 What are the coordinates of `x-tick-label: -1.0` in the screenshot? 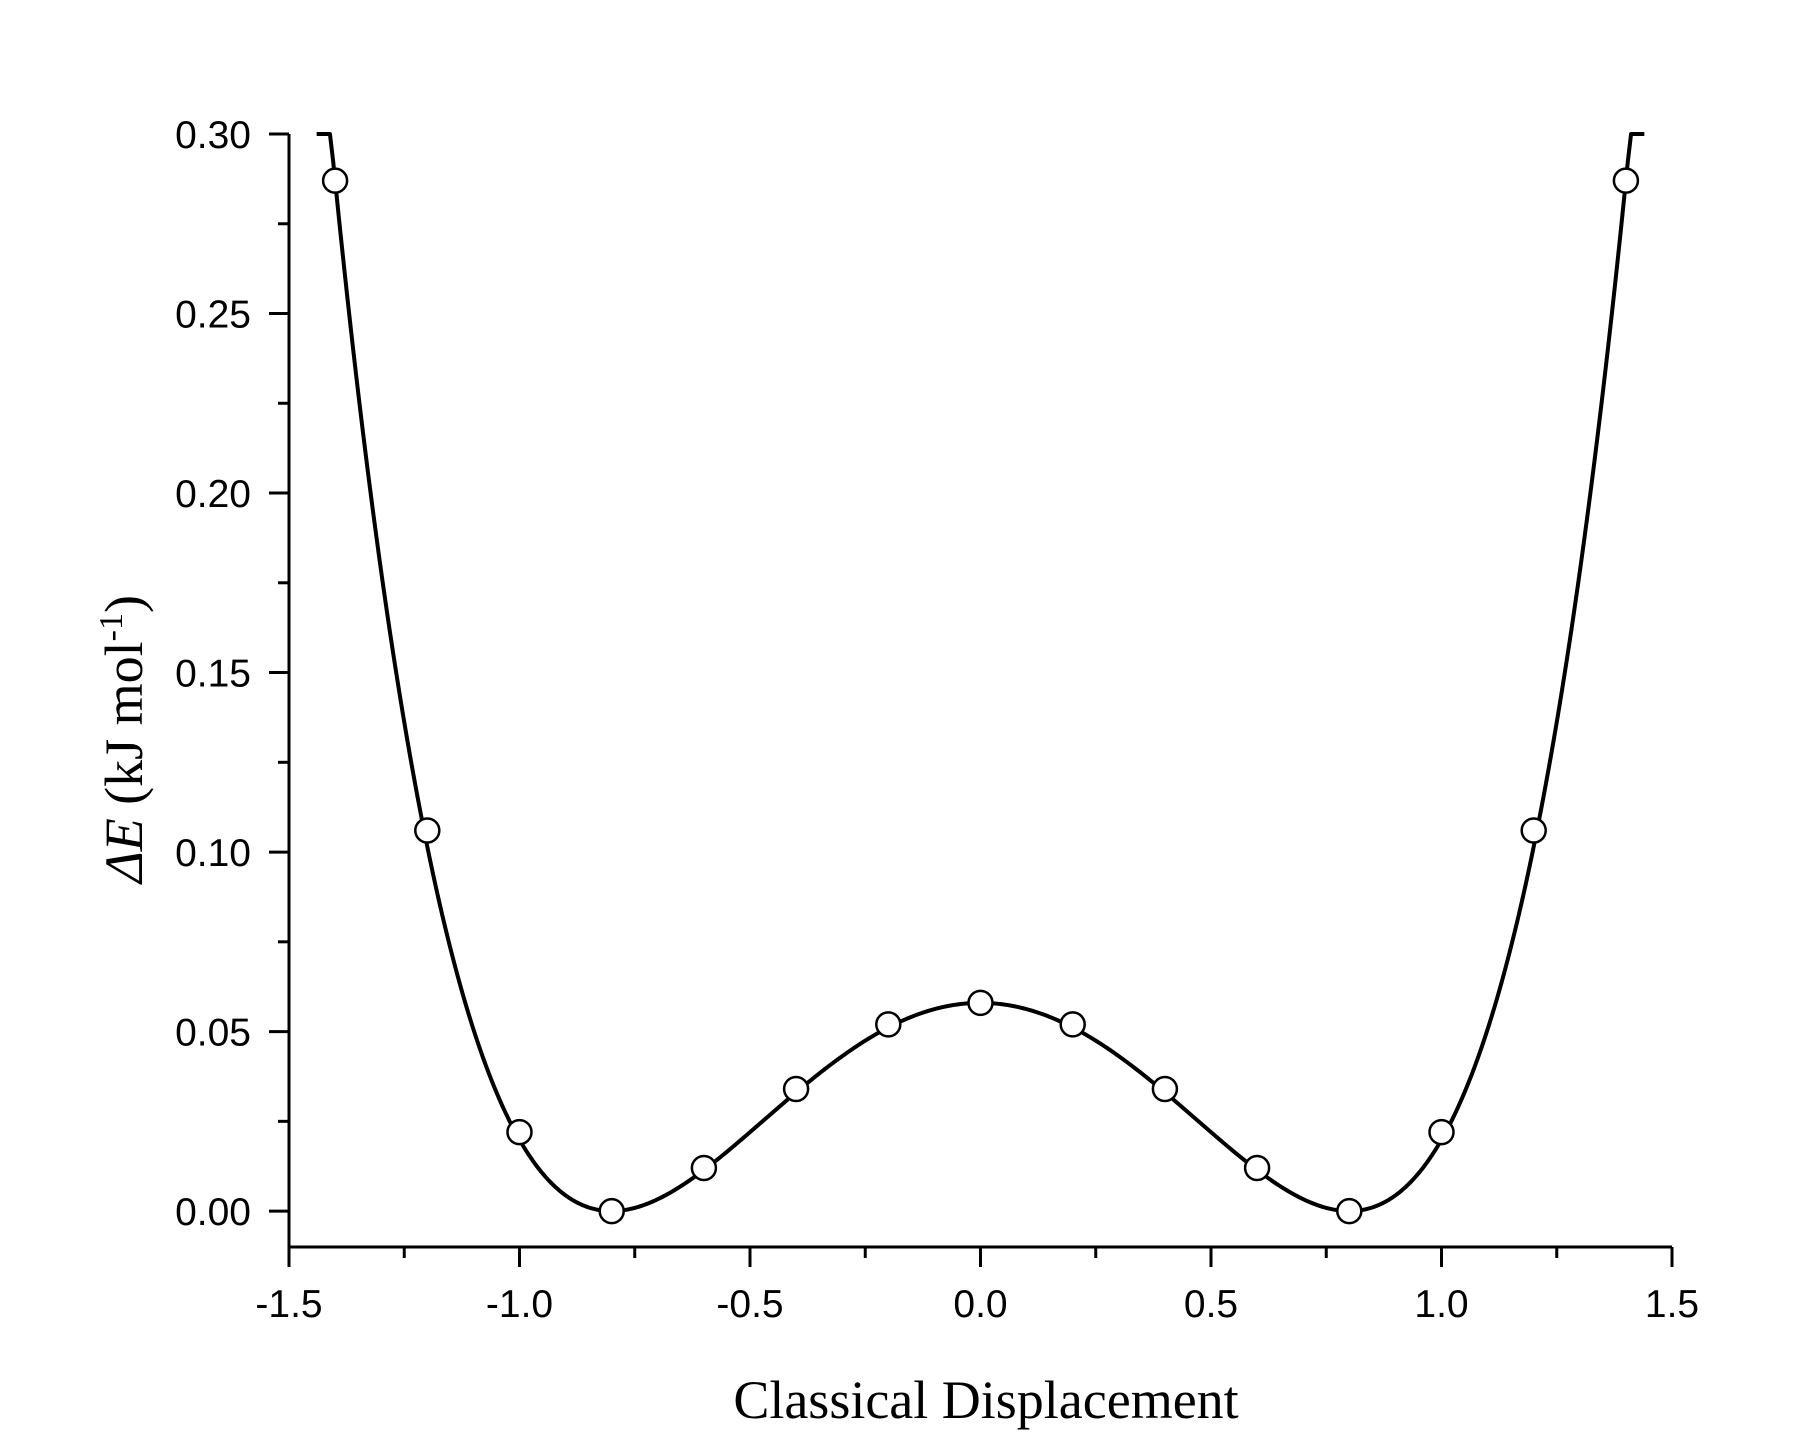 It's located at (519, 1304).